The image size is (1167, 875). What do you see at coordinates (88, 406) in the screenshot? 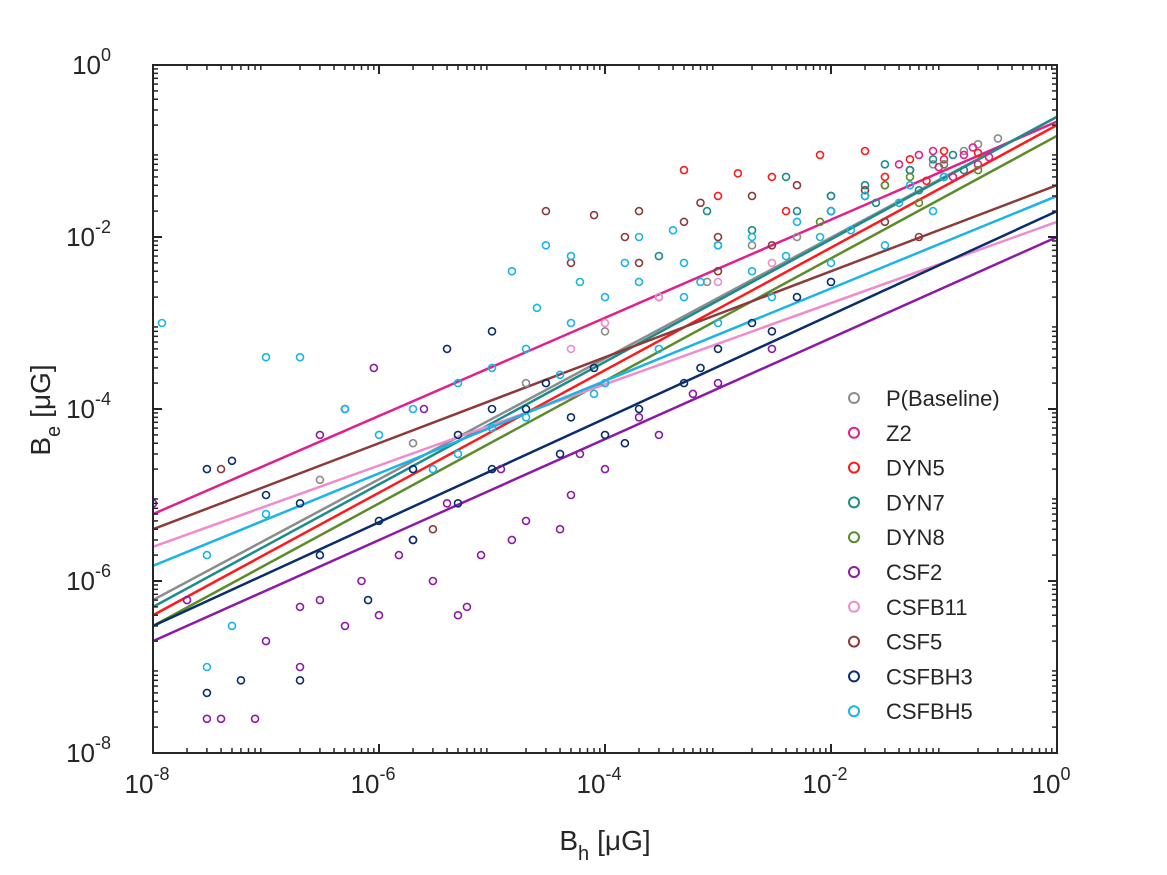
I see `y-tick-label: 10⁻⁴` at bounding box center [88, 406].